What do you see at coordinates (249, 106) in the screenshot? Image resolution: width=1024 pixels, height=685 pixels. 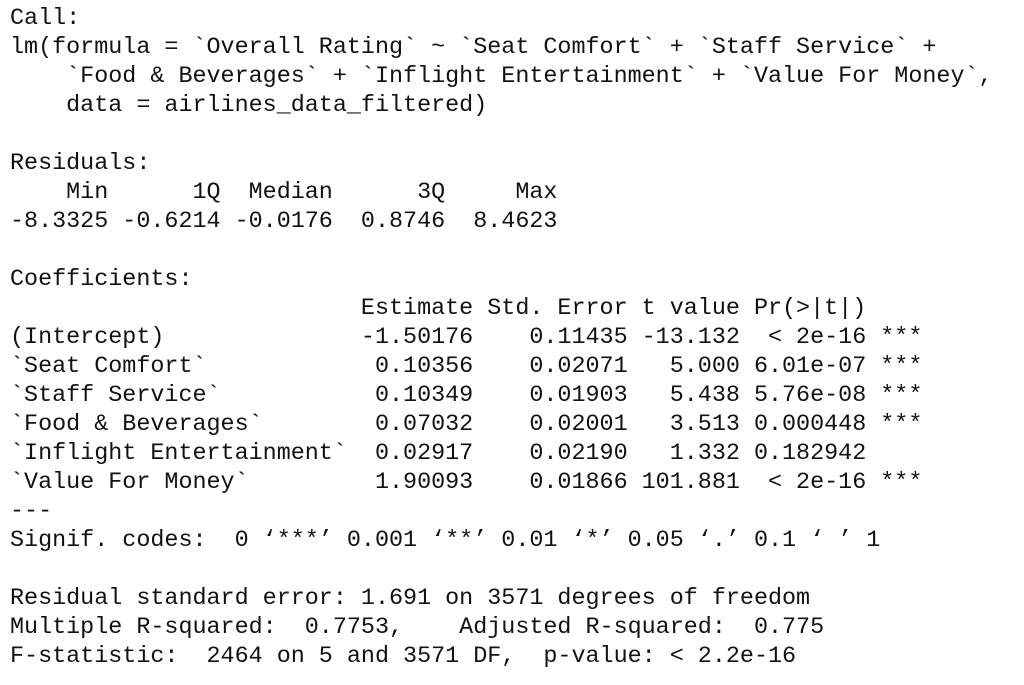 I see `call-line: data = airlines_data_filtered)` at bounding box center [249, 106].